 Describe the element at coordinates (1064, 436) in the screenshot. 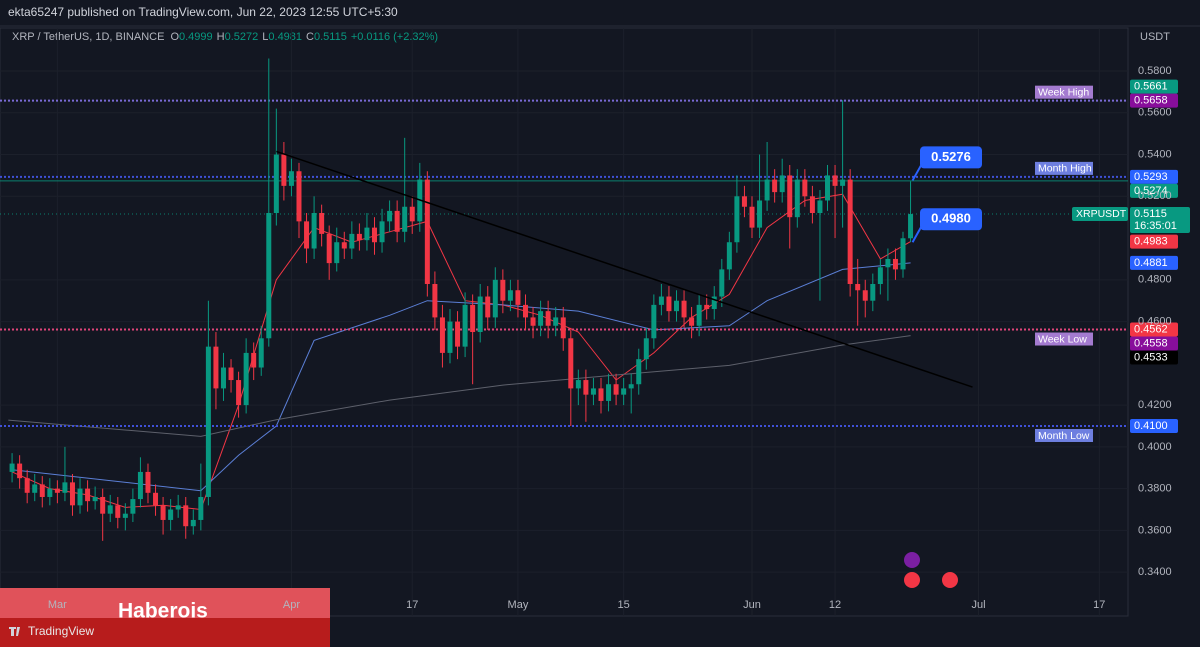

I see `level-label: Month Low` at that location.